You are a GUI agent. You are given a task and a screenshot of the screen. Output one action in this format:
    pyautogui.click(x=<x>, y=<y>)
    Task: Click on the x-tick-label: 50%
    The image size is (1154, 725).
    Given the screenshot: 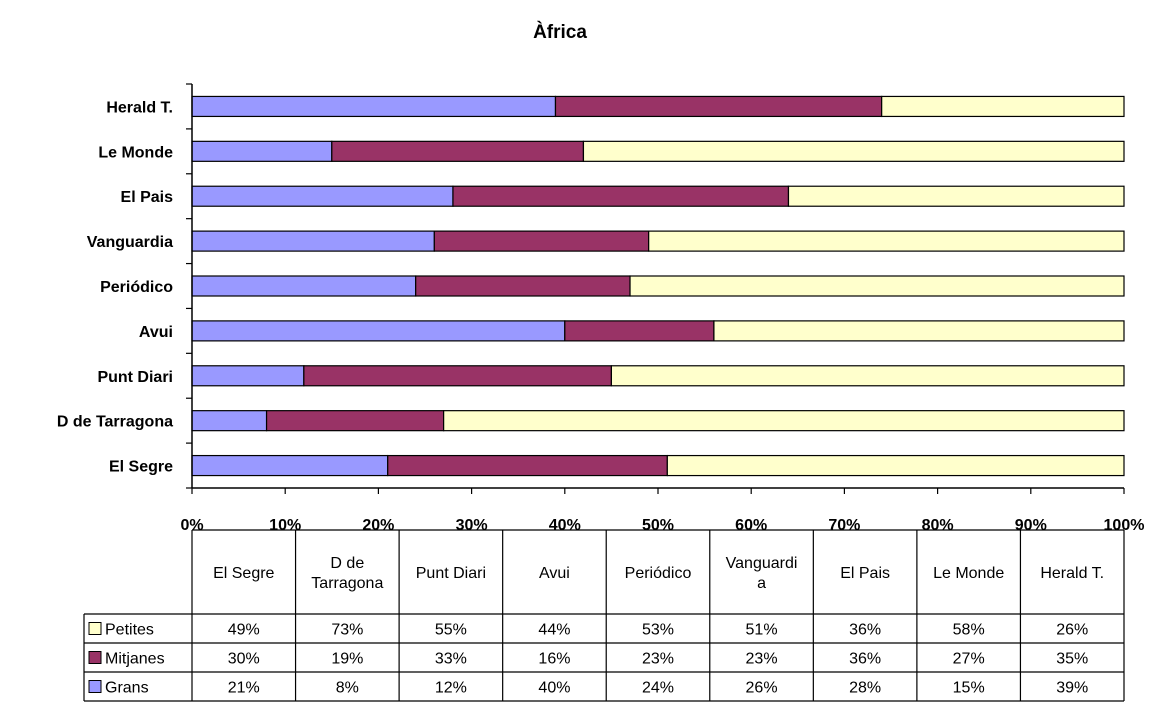 What is the action you would take?
    pyautogui.click(x=658, y=525)
    